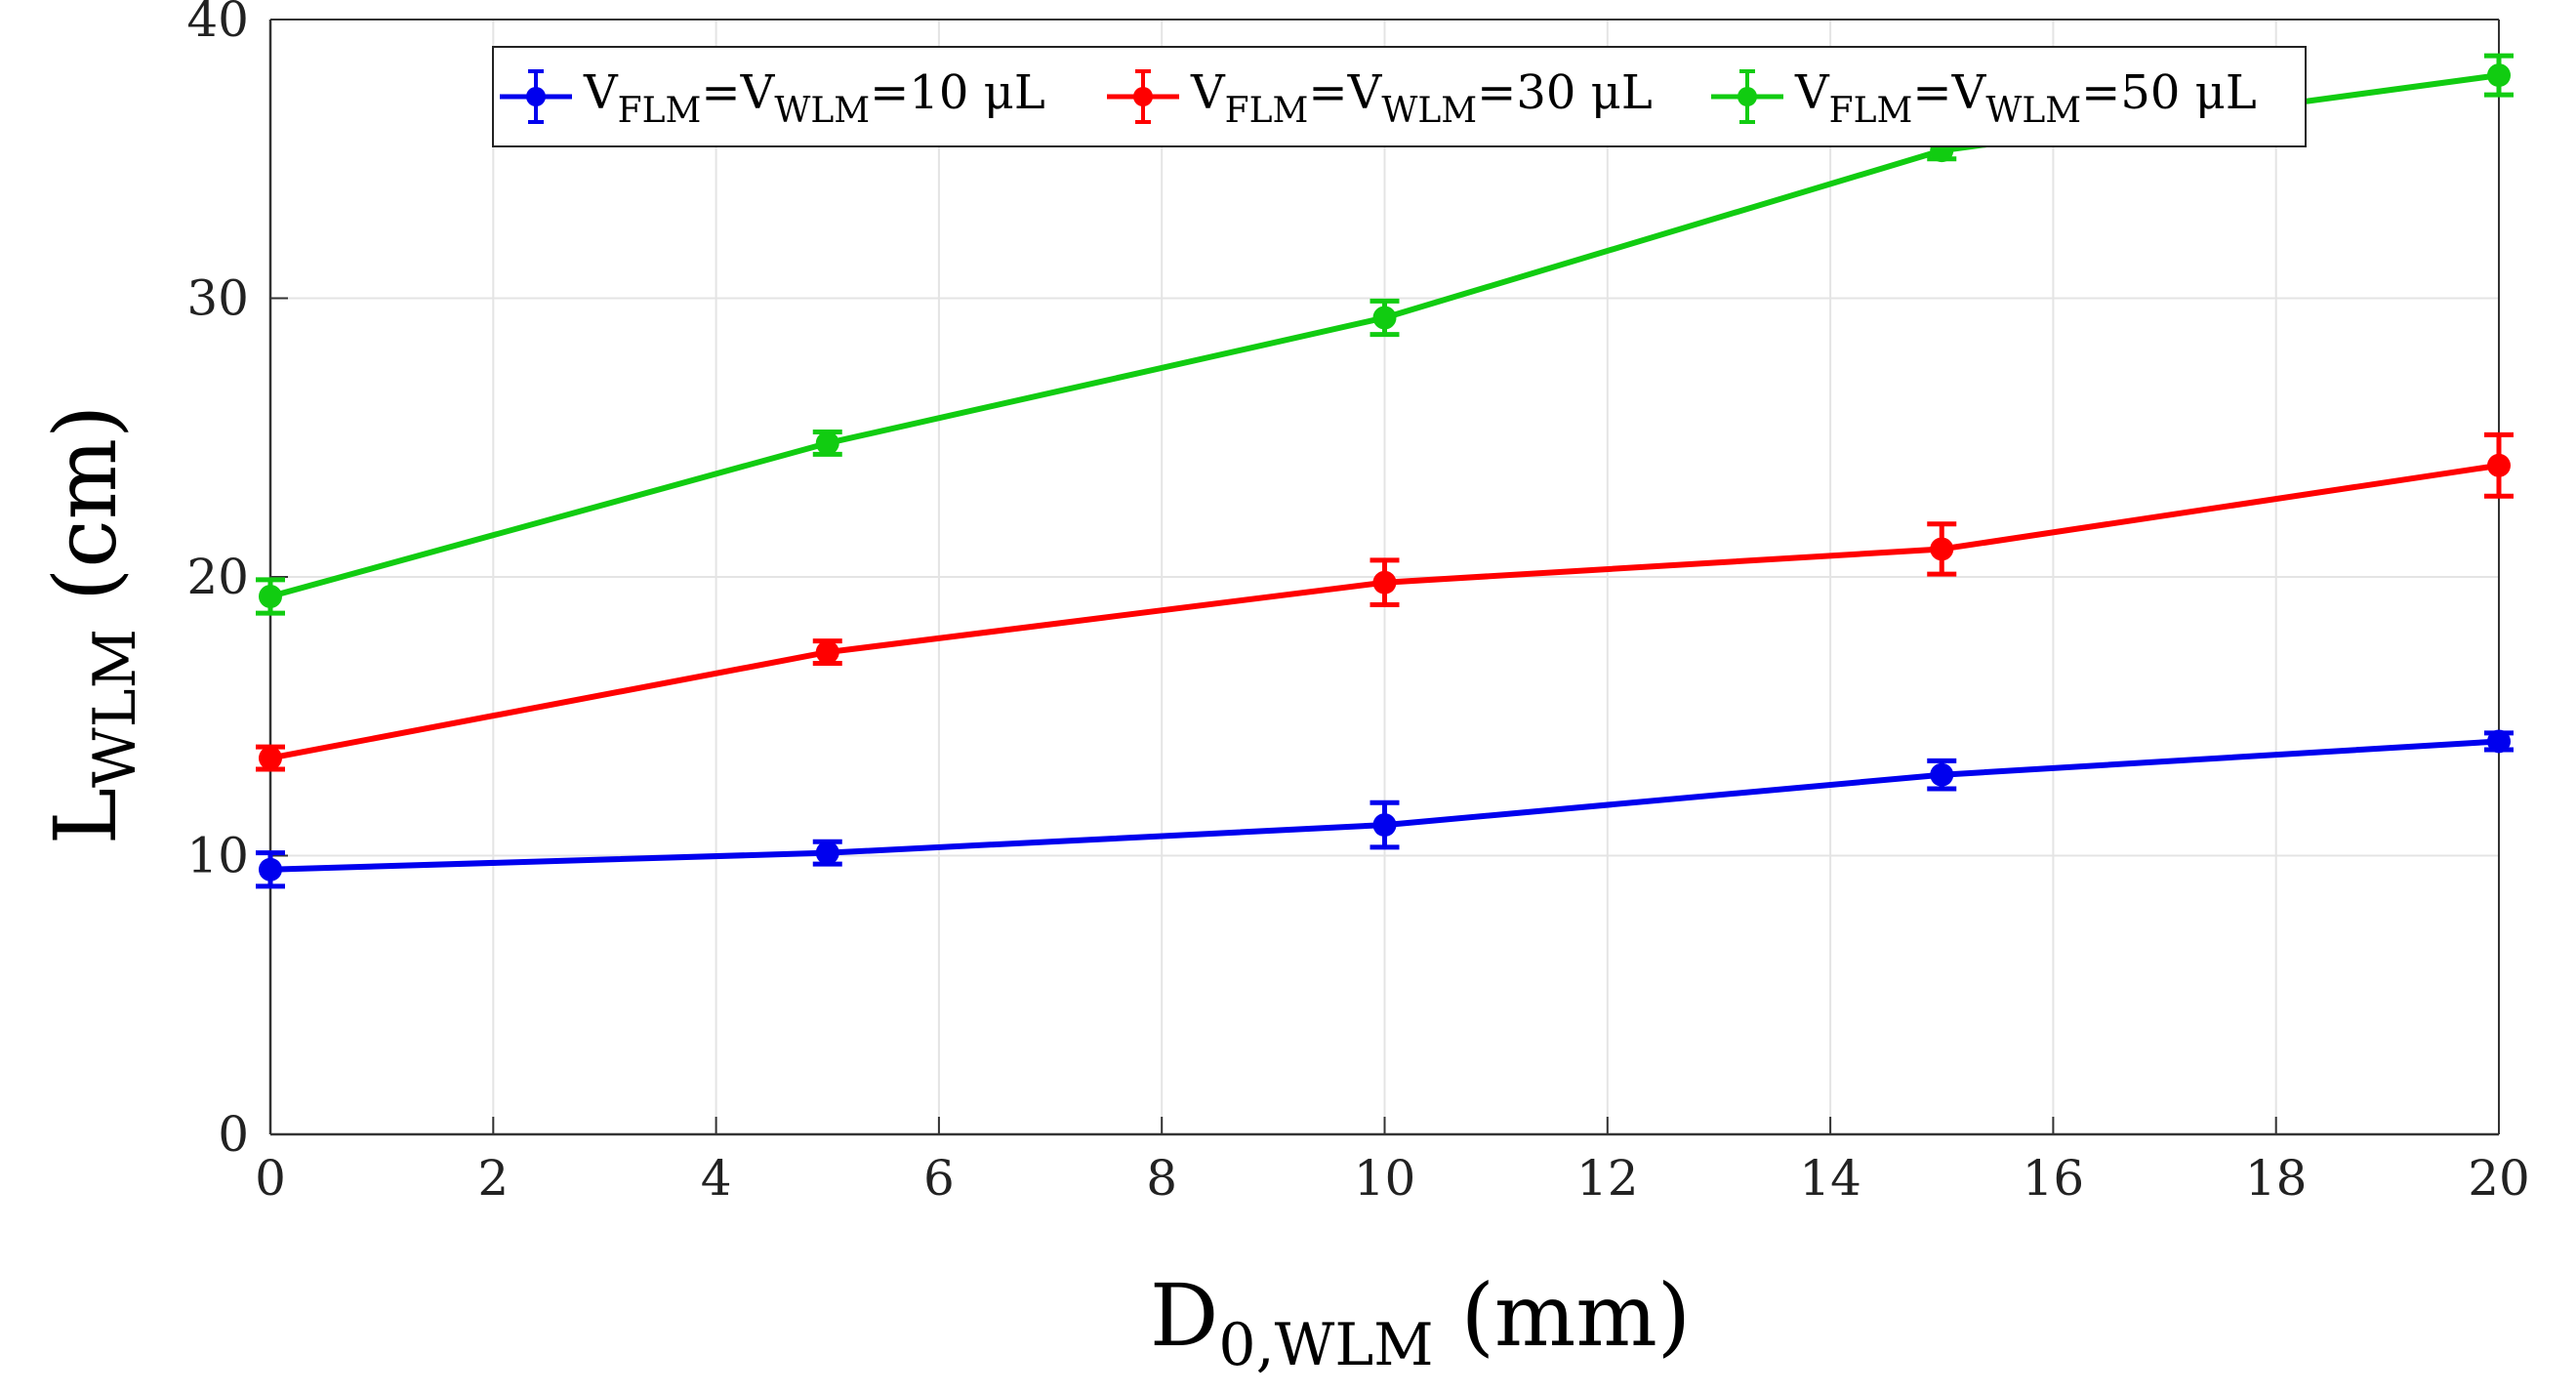 Image resolution: width=2576 pixels, height=1394 pixels. Describe the element at coordinates (217, 856) in the screenshot. I see `y-tick-label-10: 10` at that location.